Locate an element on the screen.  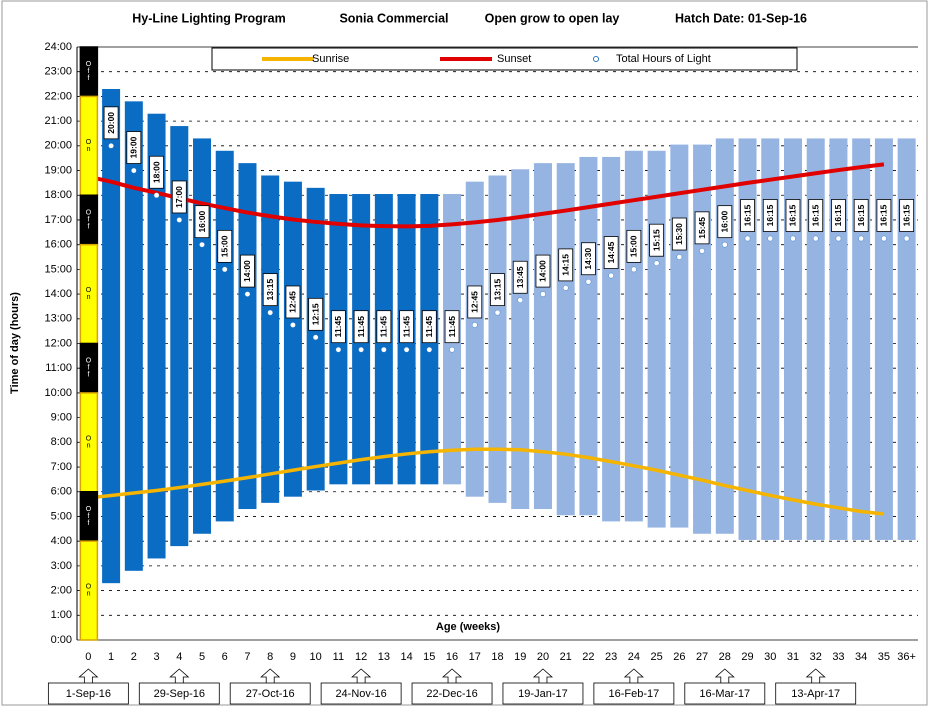
data-label: 14:15 is located at coordinates (565, 265).